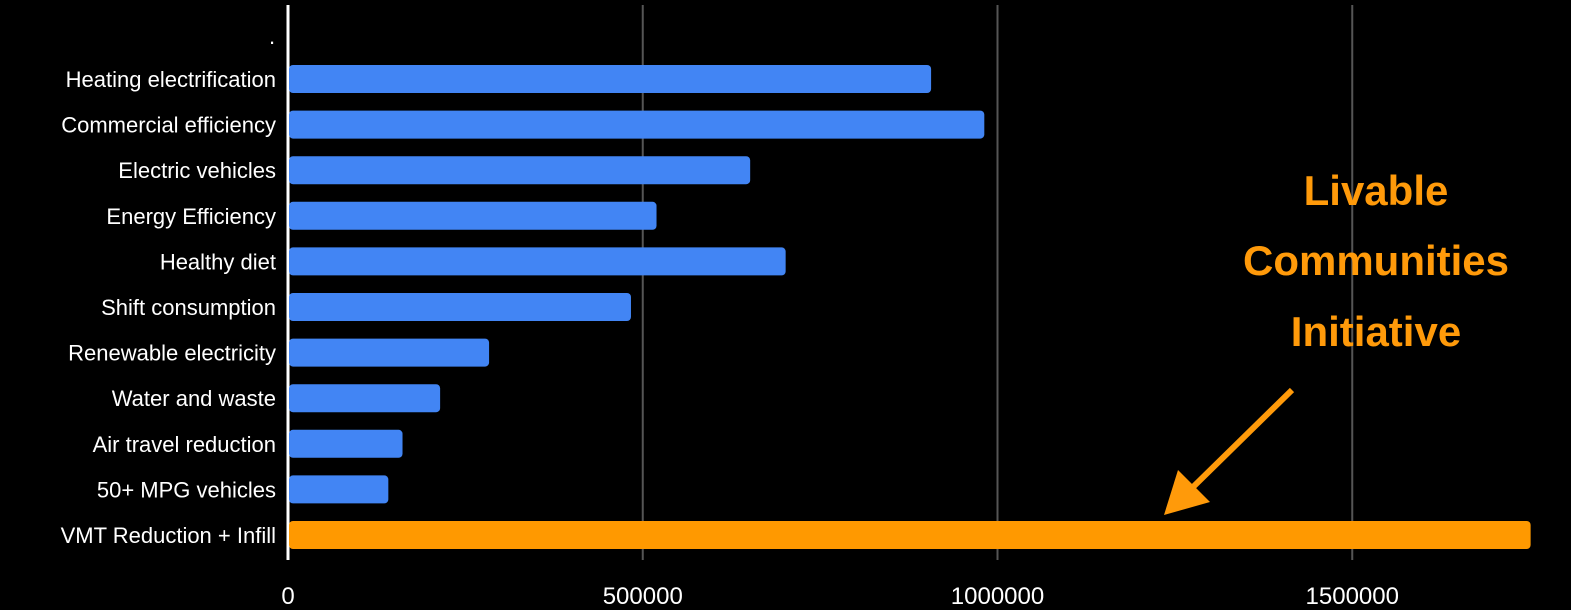 This screenshot has height=610, width=1571. What do you see at coordinates (1376, 190) in the screenshot?
I see `annotation-line-1: Livable` at bounding box center [1376, 190].